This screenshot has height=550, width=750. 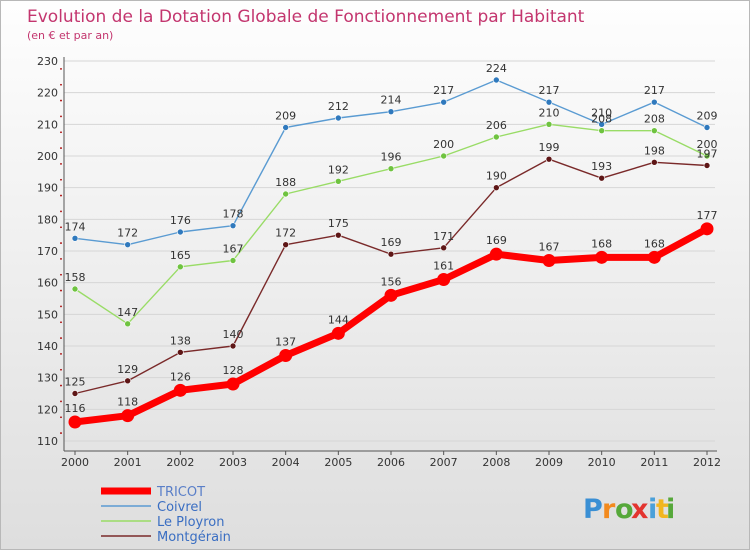 What do you see at coordinates (47, 124) in the screenshot?
I see `y-tick-label: 210` at bounding box center [47, 124].